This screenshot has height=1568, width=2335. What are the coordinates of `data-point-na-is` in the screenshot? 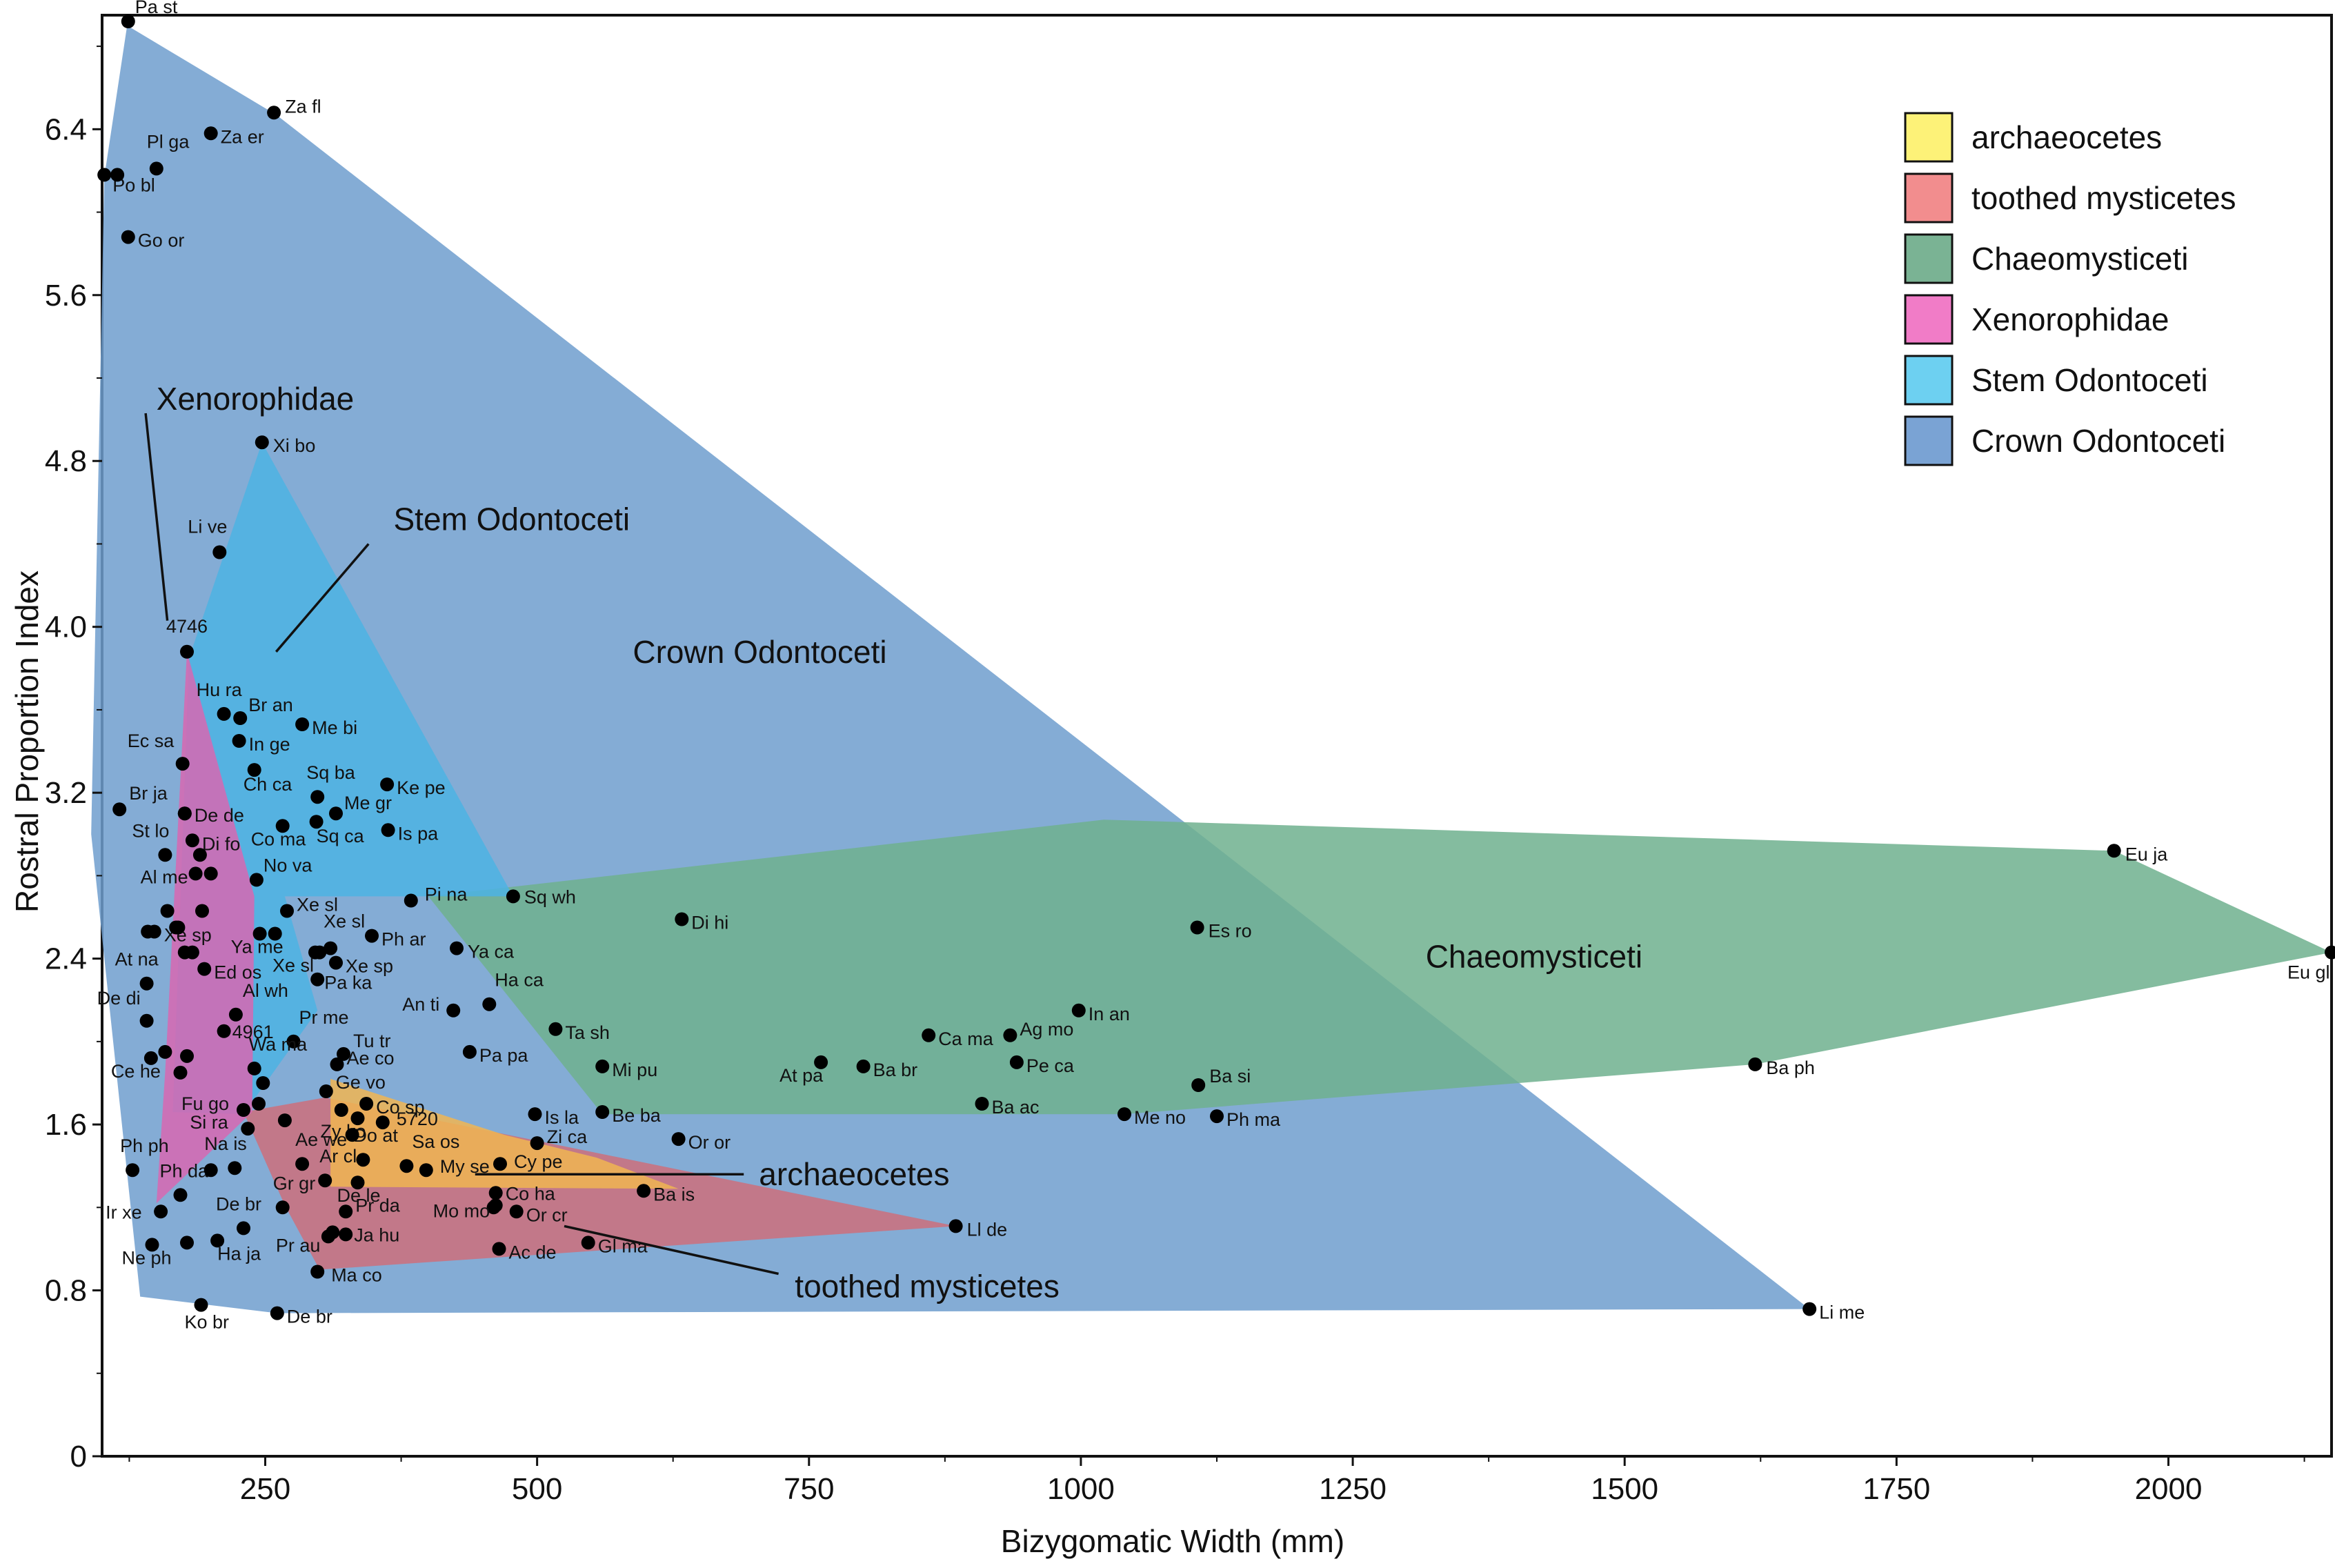 It's located at (235, 1168).